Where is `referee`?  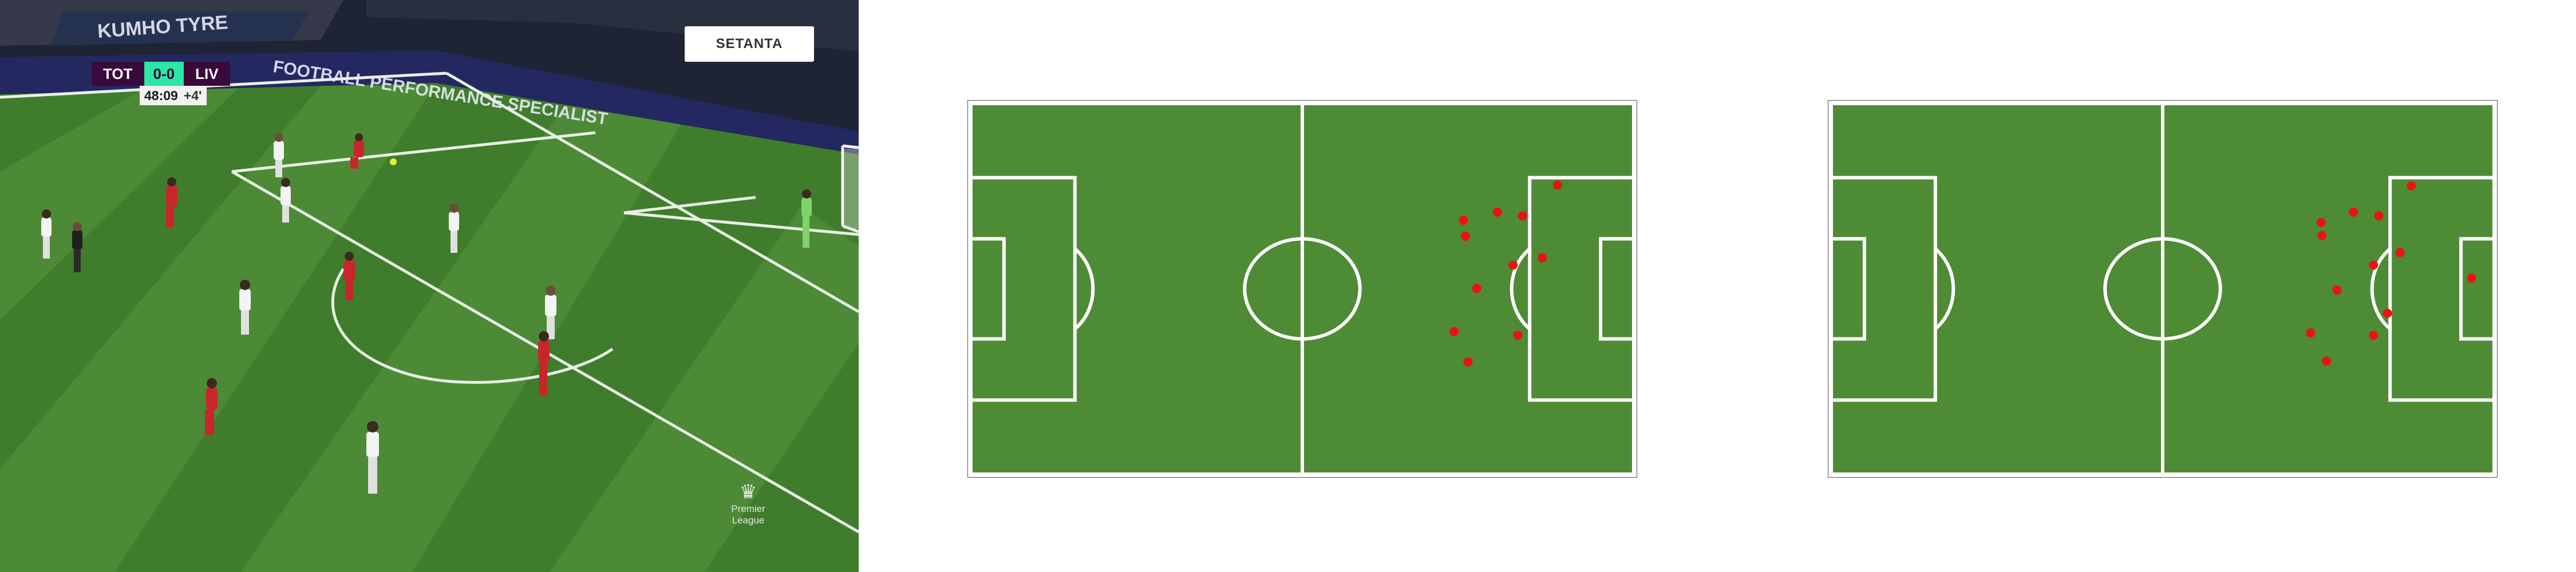
referee is located at coordinates (77, 247).